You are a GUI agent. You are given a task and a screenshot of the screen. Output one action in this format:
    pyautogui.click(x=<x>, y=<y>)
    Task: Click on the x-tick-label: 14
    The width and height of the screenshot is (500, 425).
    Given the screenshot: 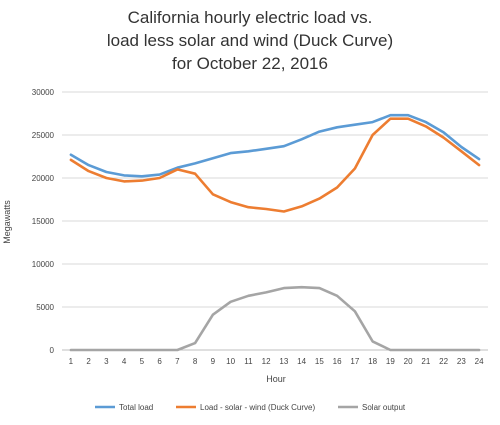 What is the action you would take?
    pyautogui.click(x=301, y=361)
    